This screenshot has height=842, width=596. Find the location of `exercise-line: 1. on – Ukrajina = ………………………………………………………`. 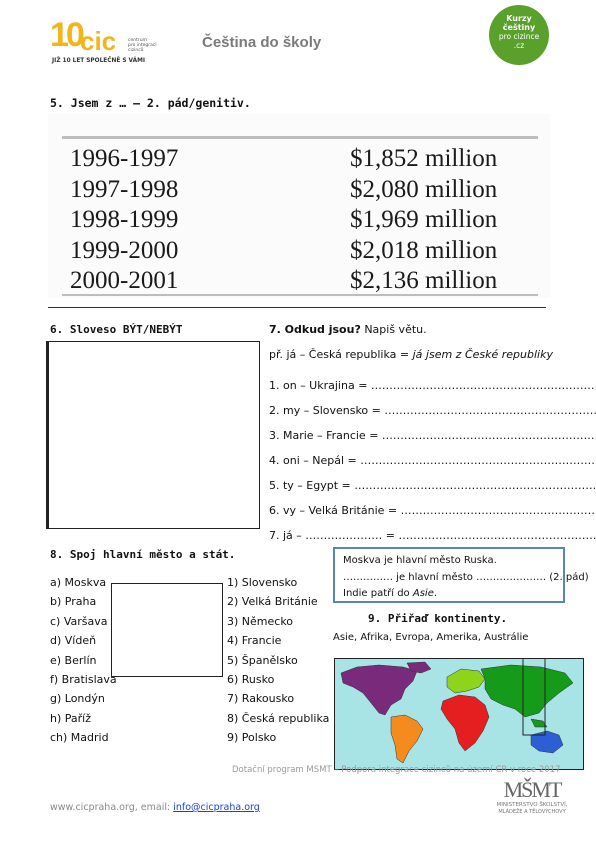

exercise-line: 1. on – Ukrajina = ……………………………………………………… is located at coordinates (432, 385).